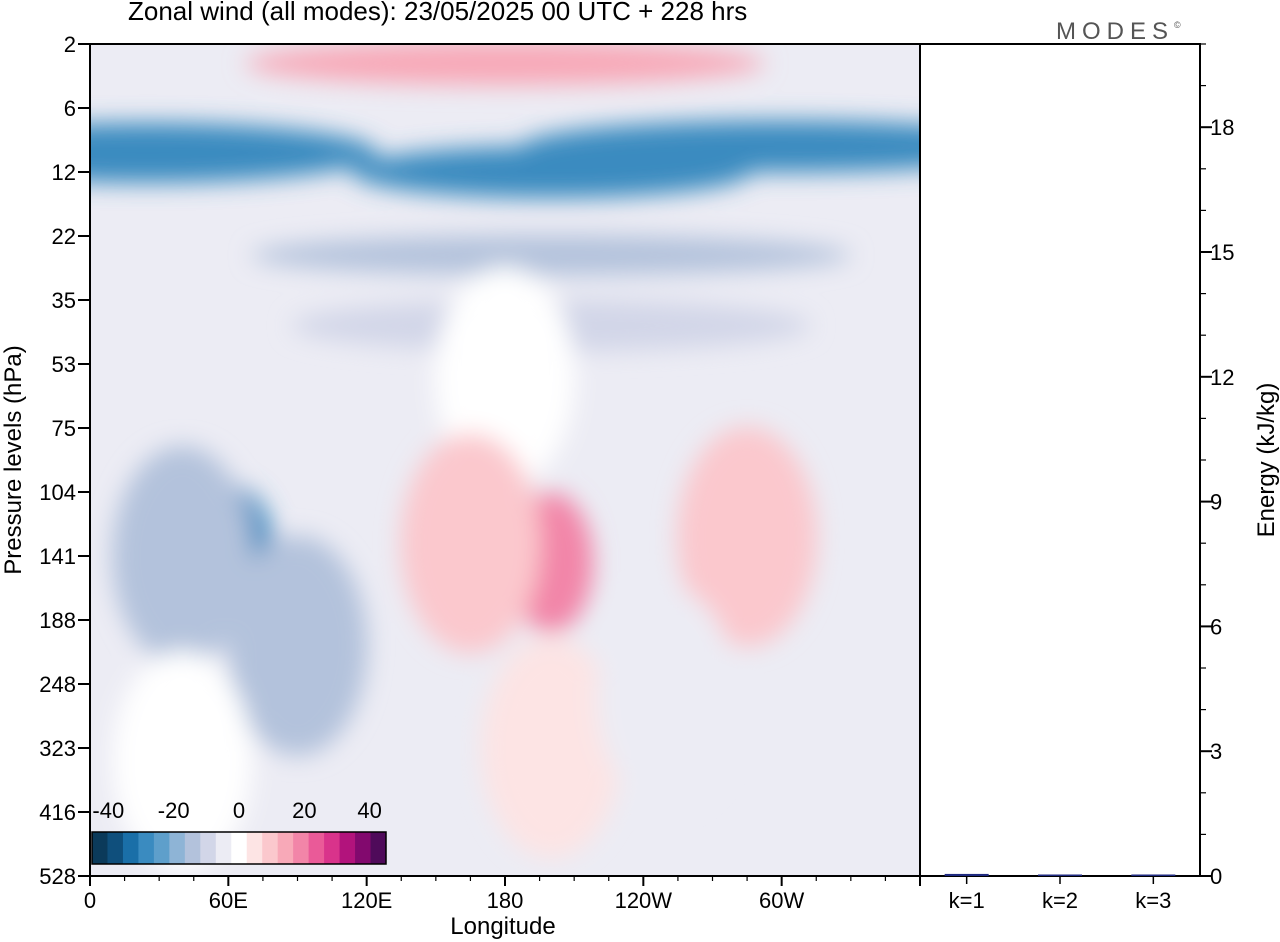  Describe the element at coordinates (1216, 626) in the screenshot. I see `energy-tick-label-6: 6` at that location.